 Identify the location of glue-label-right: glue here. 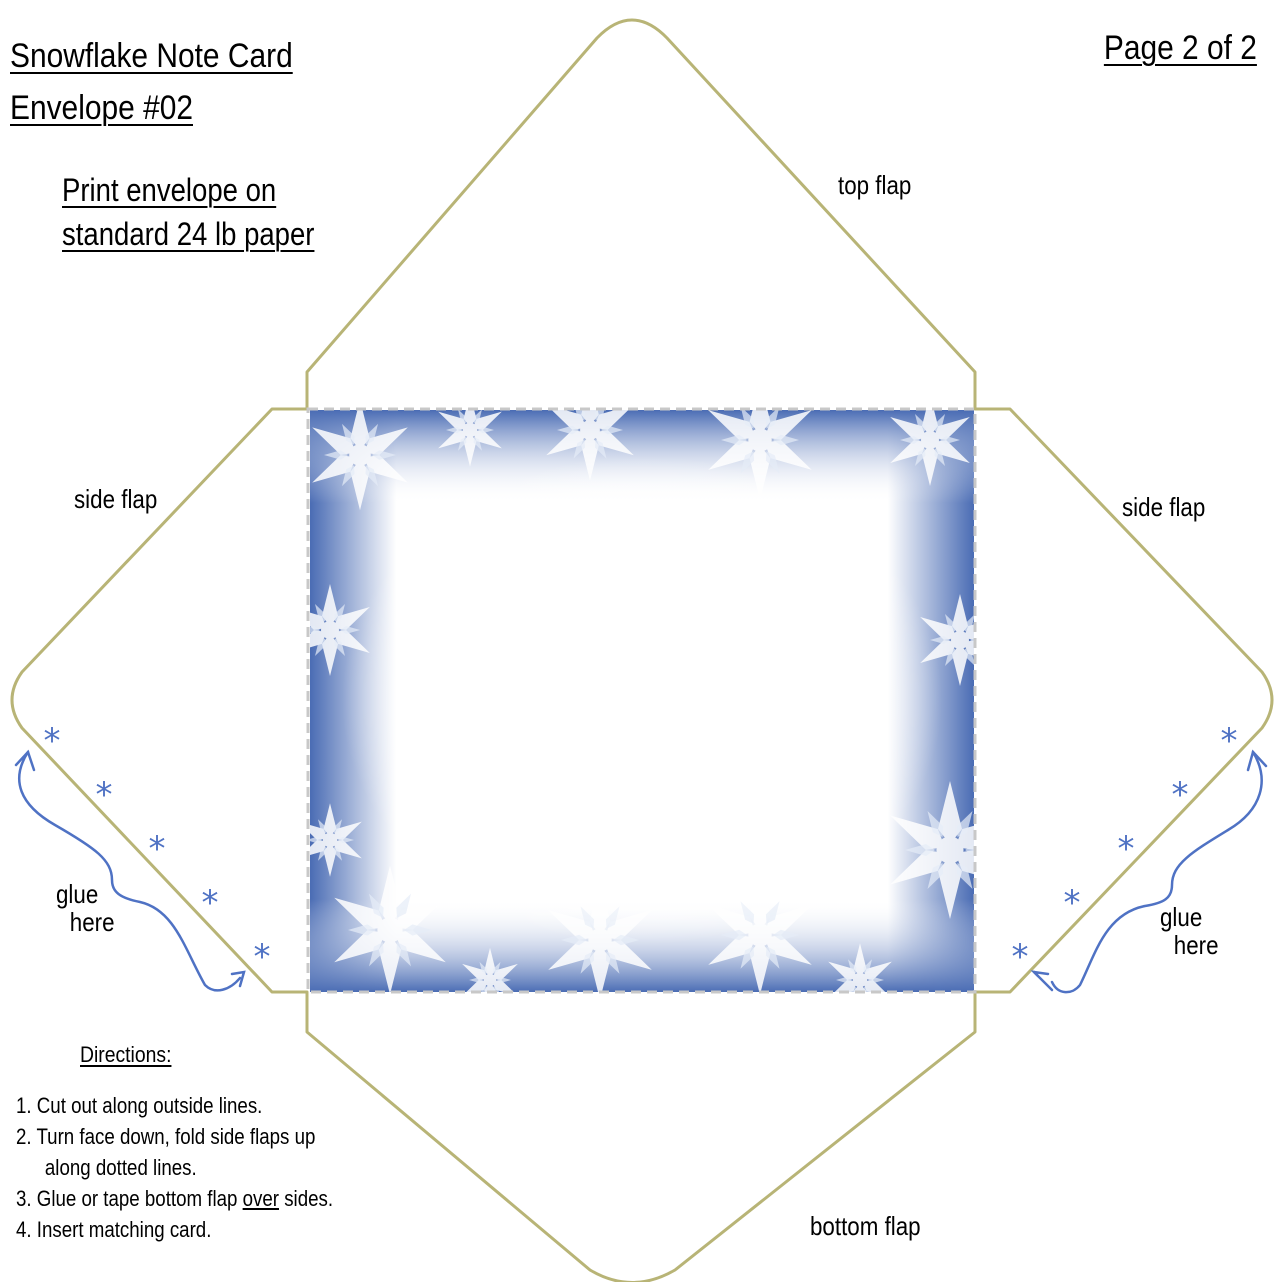
(1189, 931).